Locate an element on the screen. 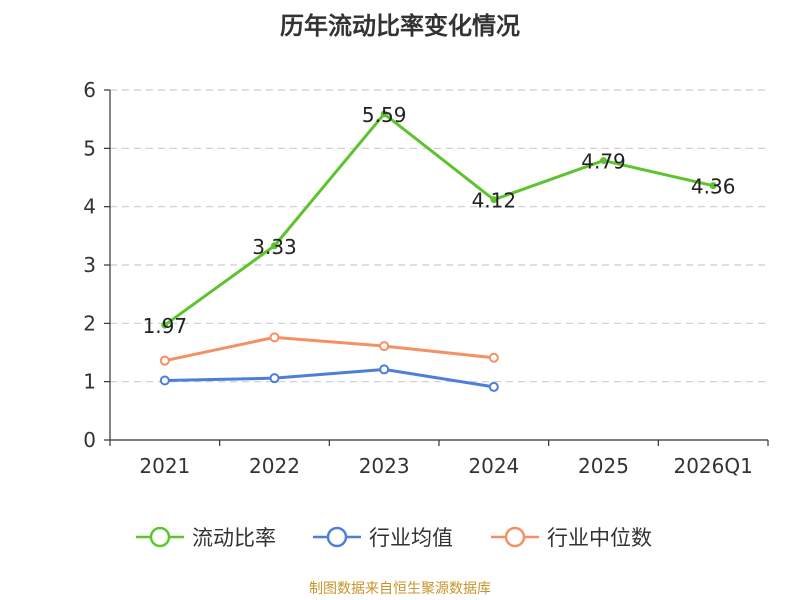 The width and height of the screenshot is (800, 600). x-tick-label: 2025 is located at coordinates (603, 466).